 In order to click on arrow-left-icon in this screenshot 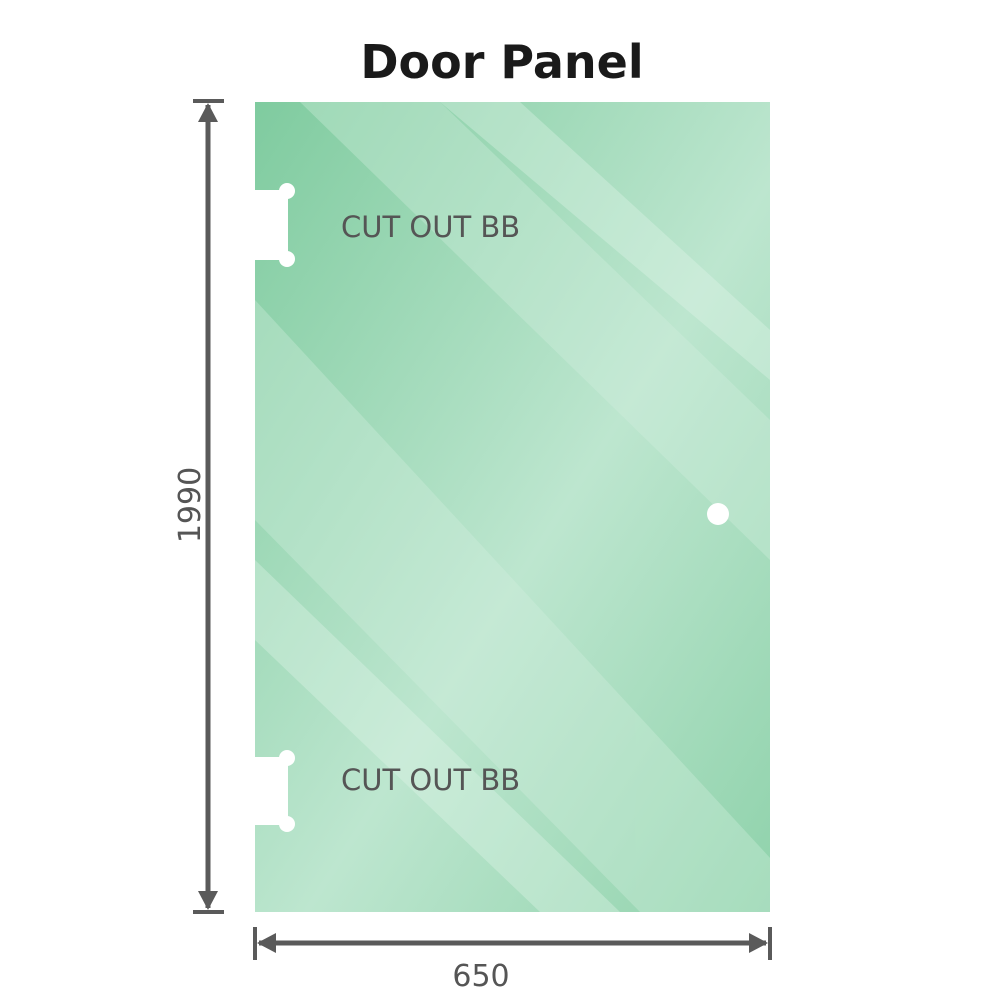, I will do `click(266, 943)`.